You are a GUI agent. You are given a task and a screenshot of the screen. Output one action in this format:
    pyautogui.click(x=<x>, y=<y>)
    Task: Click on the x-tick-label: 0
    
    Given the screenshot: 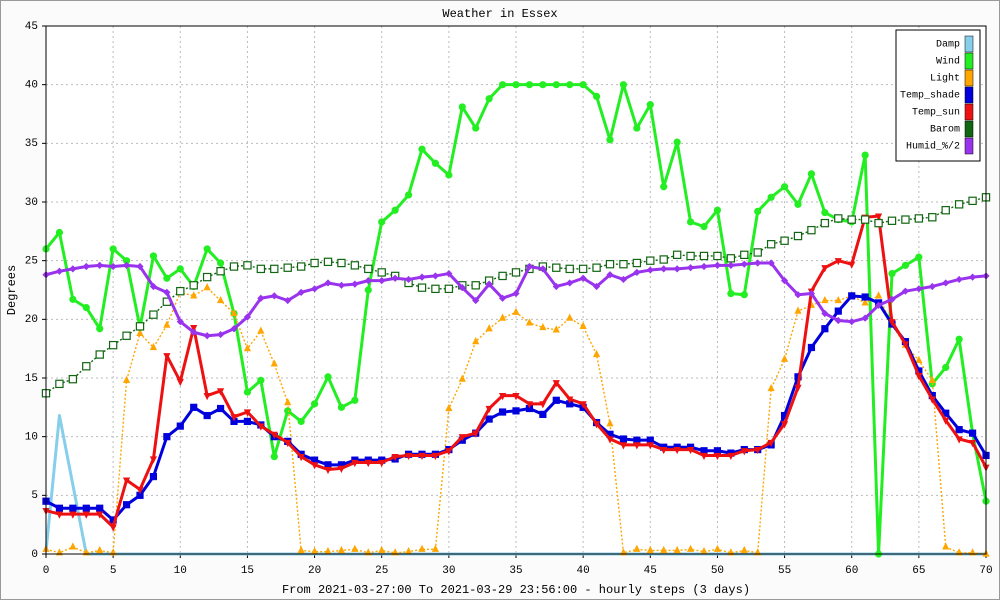 What is the action you would take?
    pyautogui.click(x=46, y=571)
    